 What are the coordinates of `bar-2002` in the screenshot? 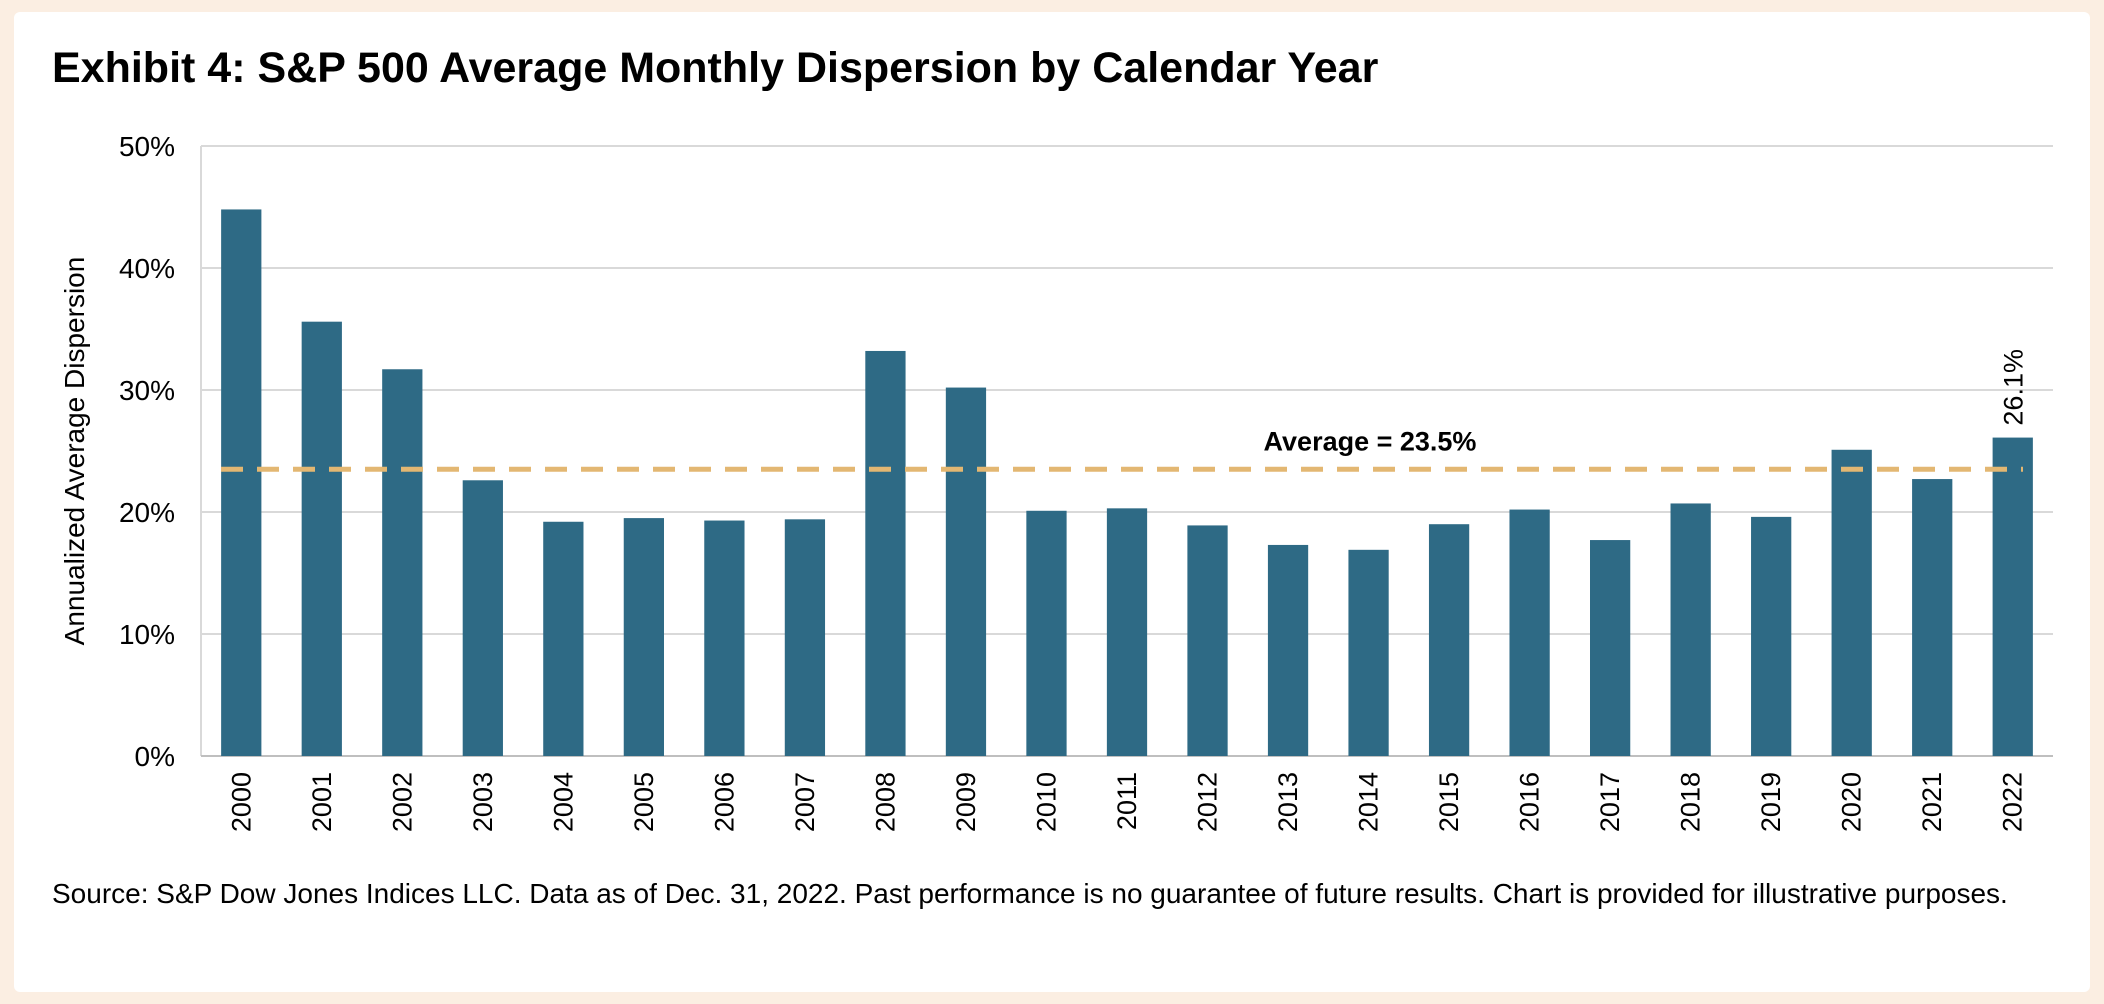 It's located at (402, 562).